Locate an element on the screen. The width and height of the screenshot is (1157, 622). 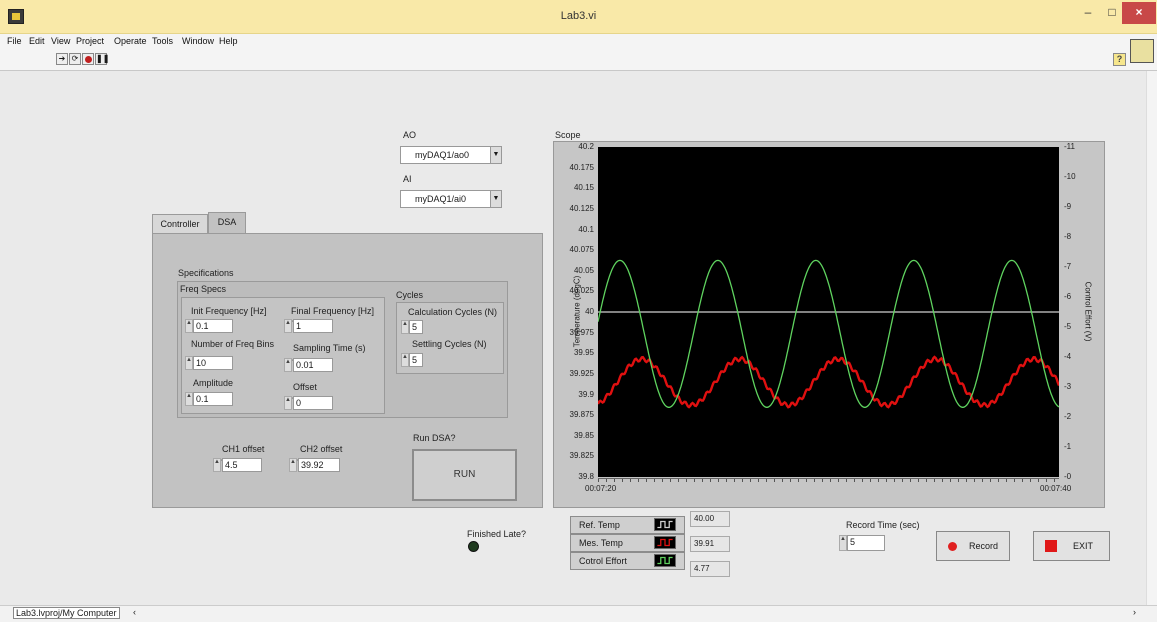
tab-controller: Controller is located at coordinates (180, 224).